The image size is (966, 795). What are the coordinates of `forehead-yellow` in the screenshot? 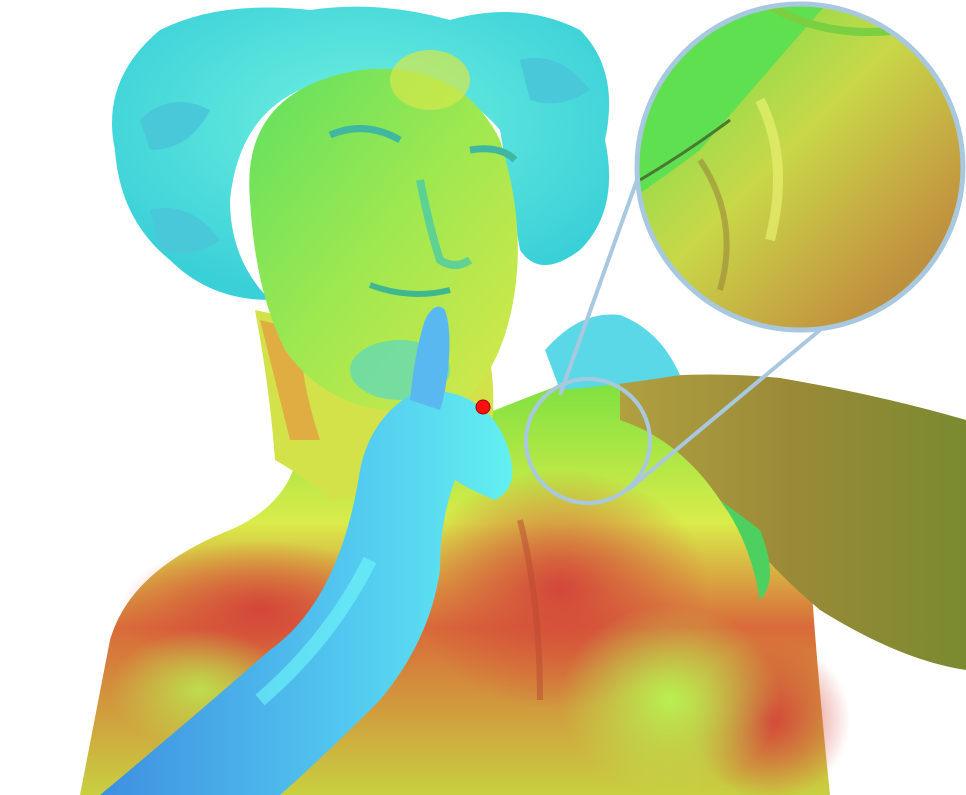 It's located at (430, 80).